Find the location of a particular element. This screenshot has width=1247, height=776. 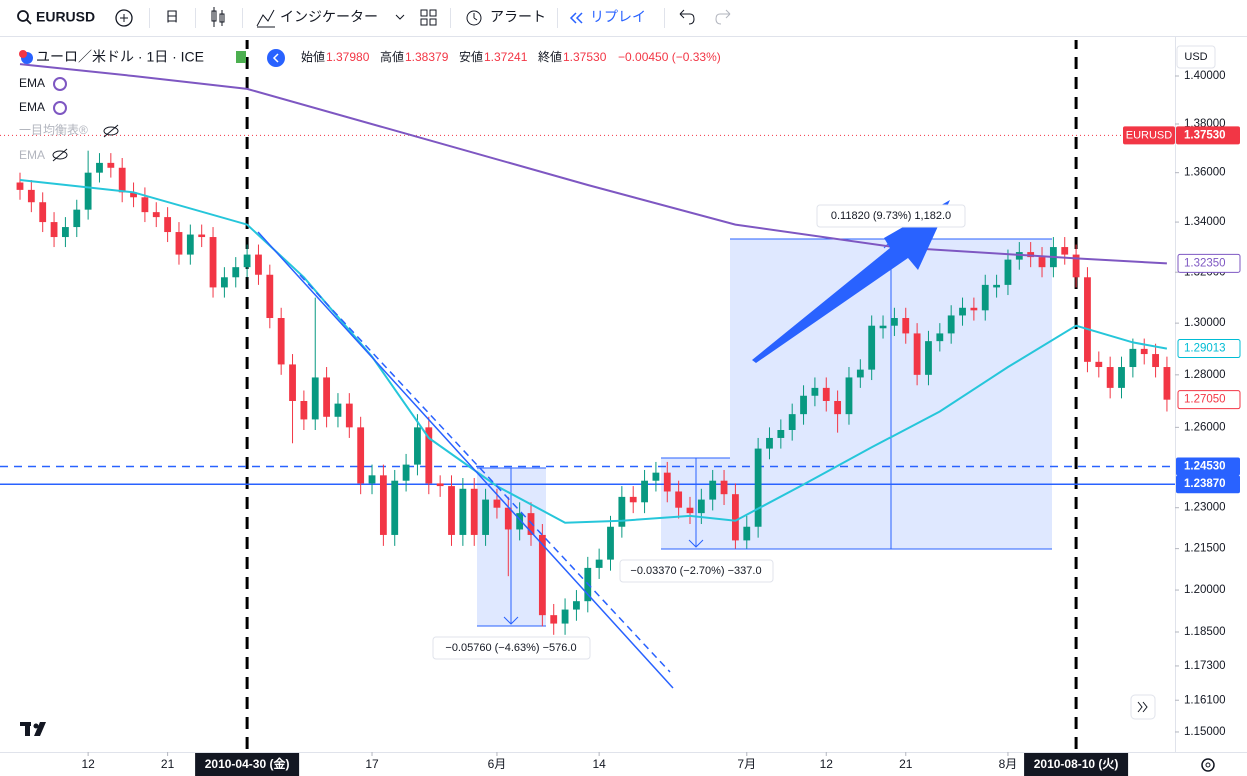

dropdown is located at coordinates (400, 17).